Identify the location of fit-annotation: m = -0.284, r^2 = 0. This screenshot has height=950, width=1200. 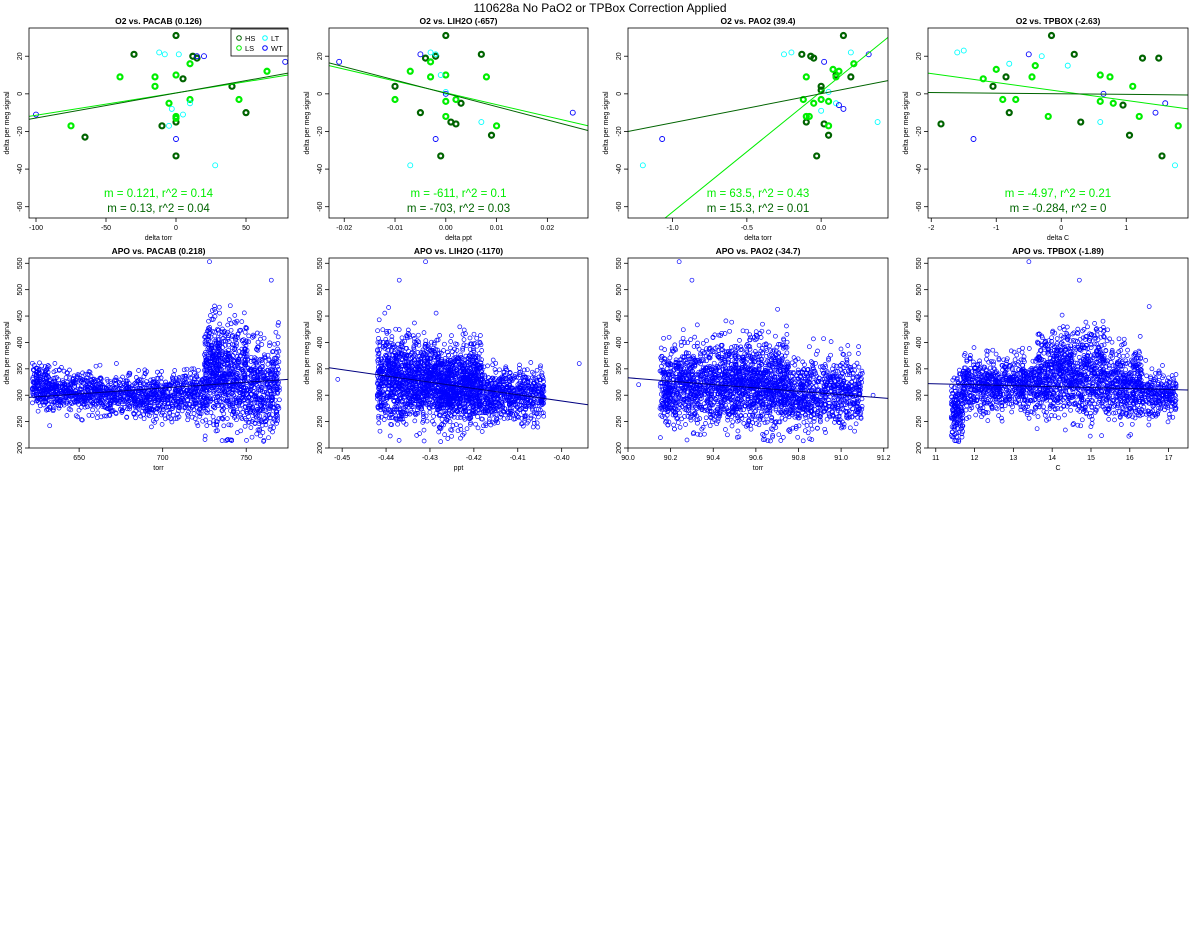
(1058, 209).